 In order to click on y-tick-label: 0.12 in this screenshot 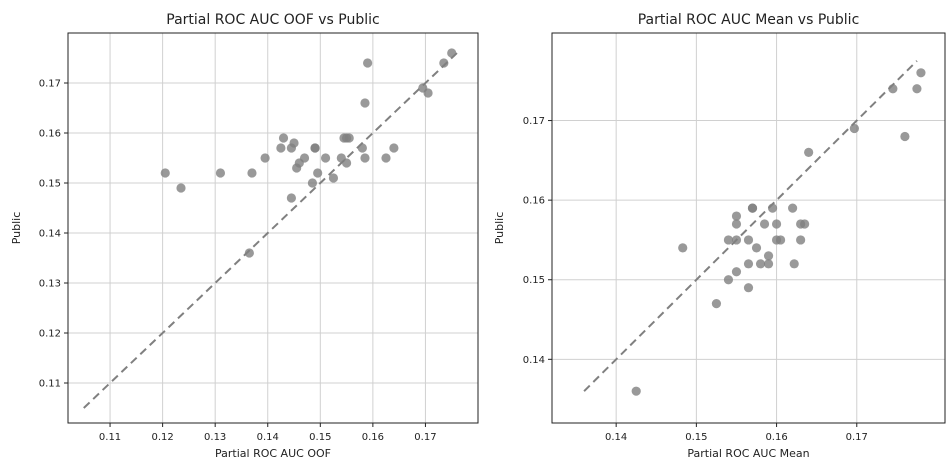, I will do `click(50, 334)`.